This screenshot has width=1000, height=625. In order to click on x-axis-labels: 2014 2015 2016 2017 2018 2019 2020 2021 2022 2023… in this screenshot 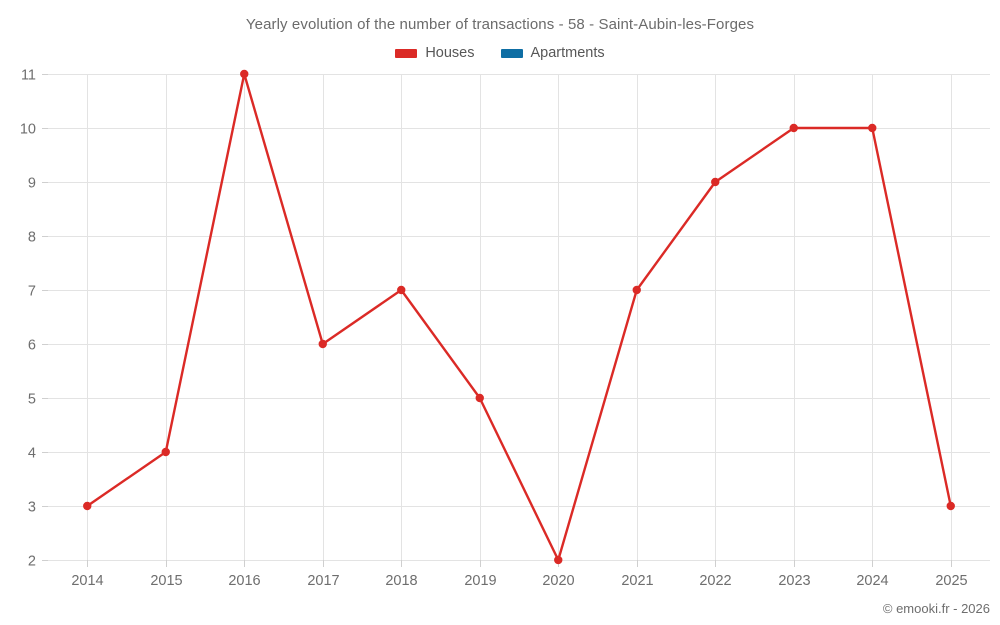, I will do `click(519, 581)`.